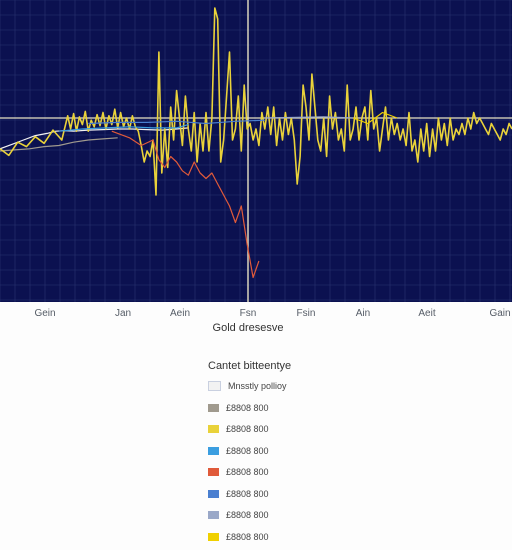  I want to click on x-tick-label: Aeit, so click(426, 313).